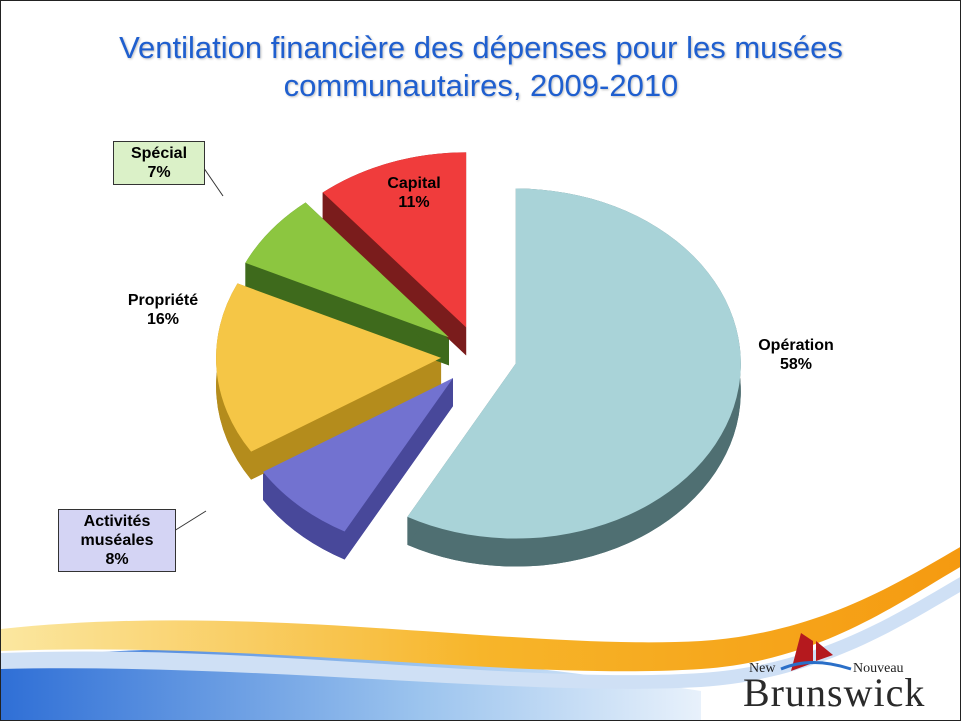 Image resolution: width=961 pixels, height=721 pixels. Describe the element at coordinates (159, 163) in the screenshot. I see `data-label: Spécial 7%` at that location.